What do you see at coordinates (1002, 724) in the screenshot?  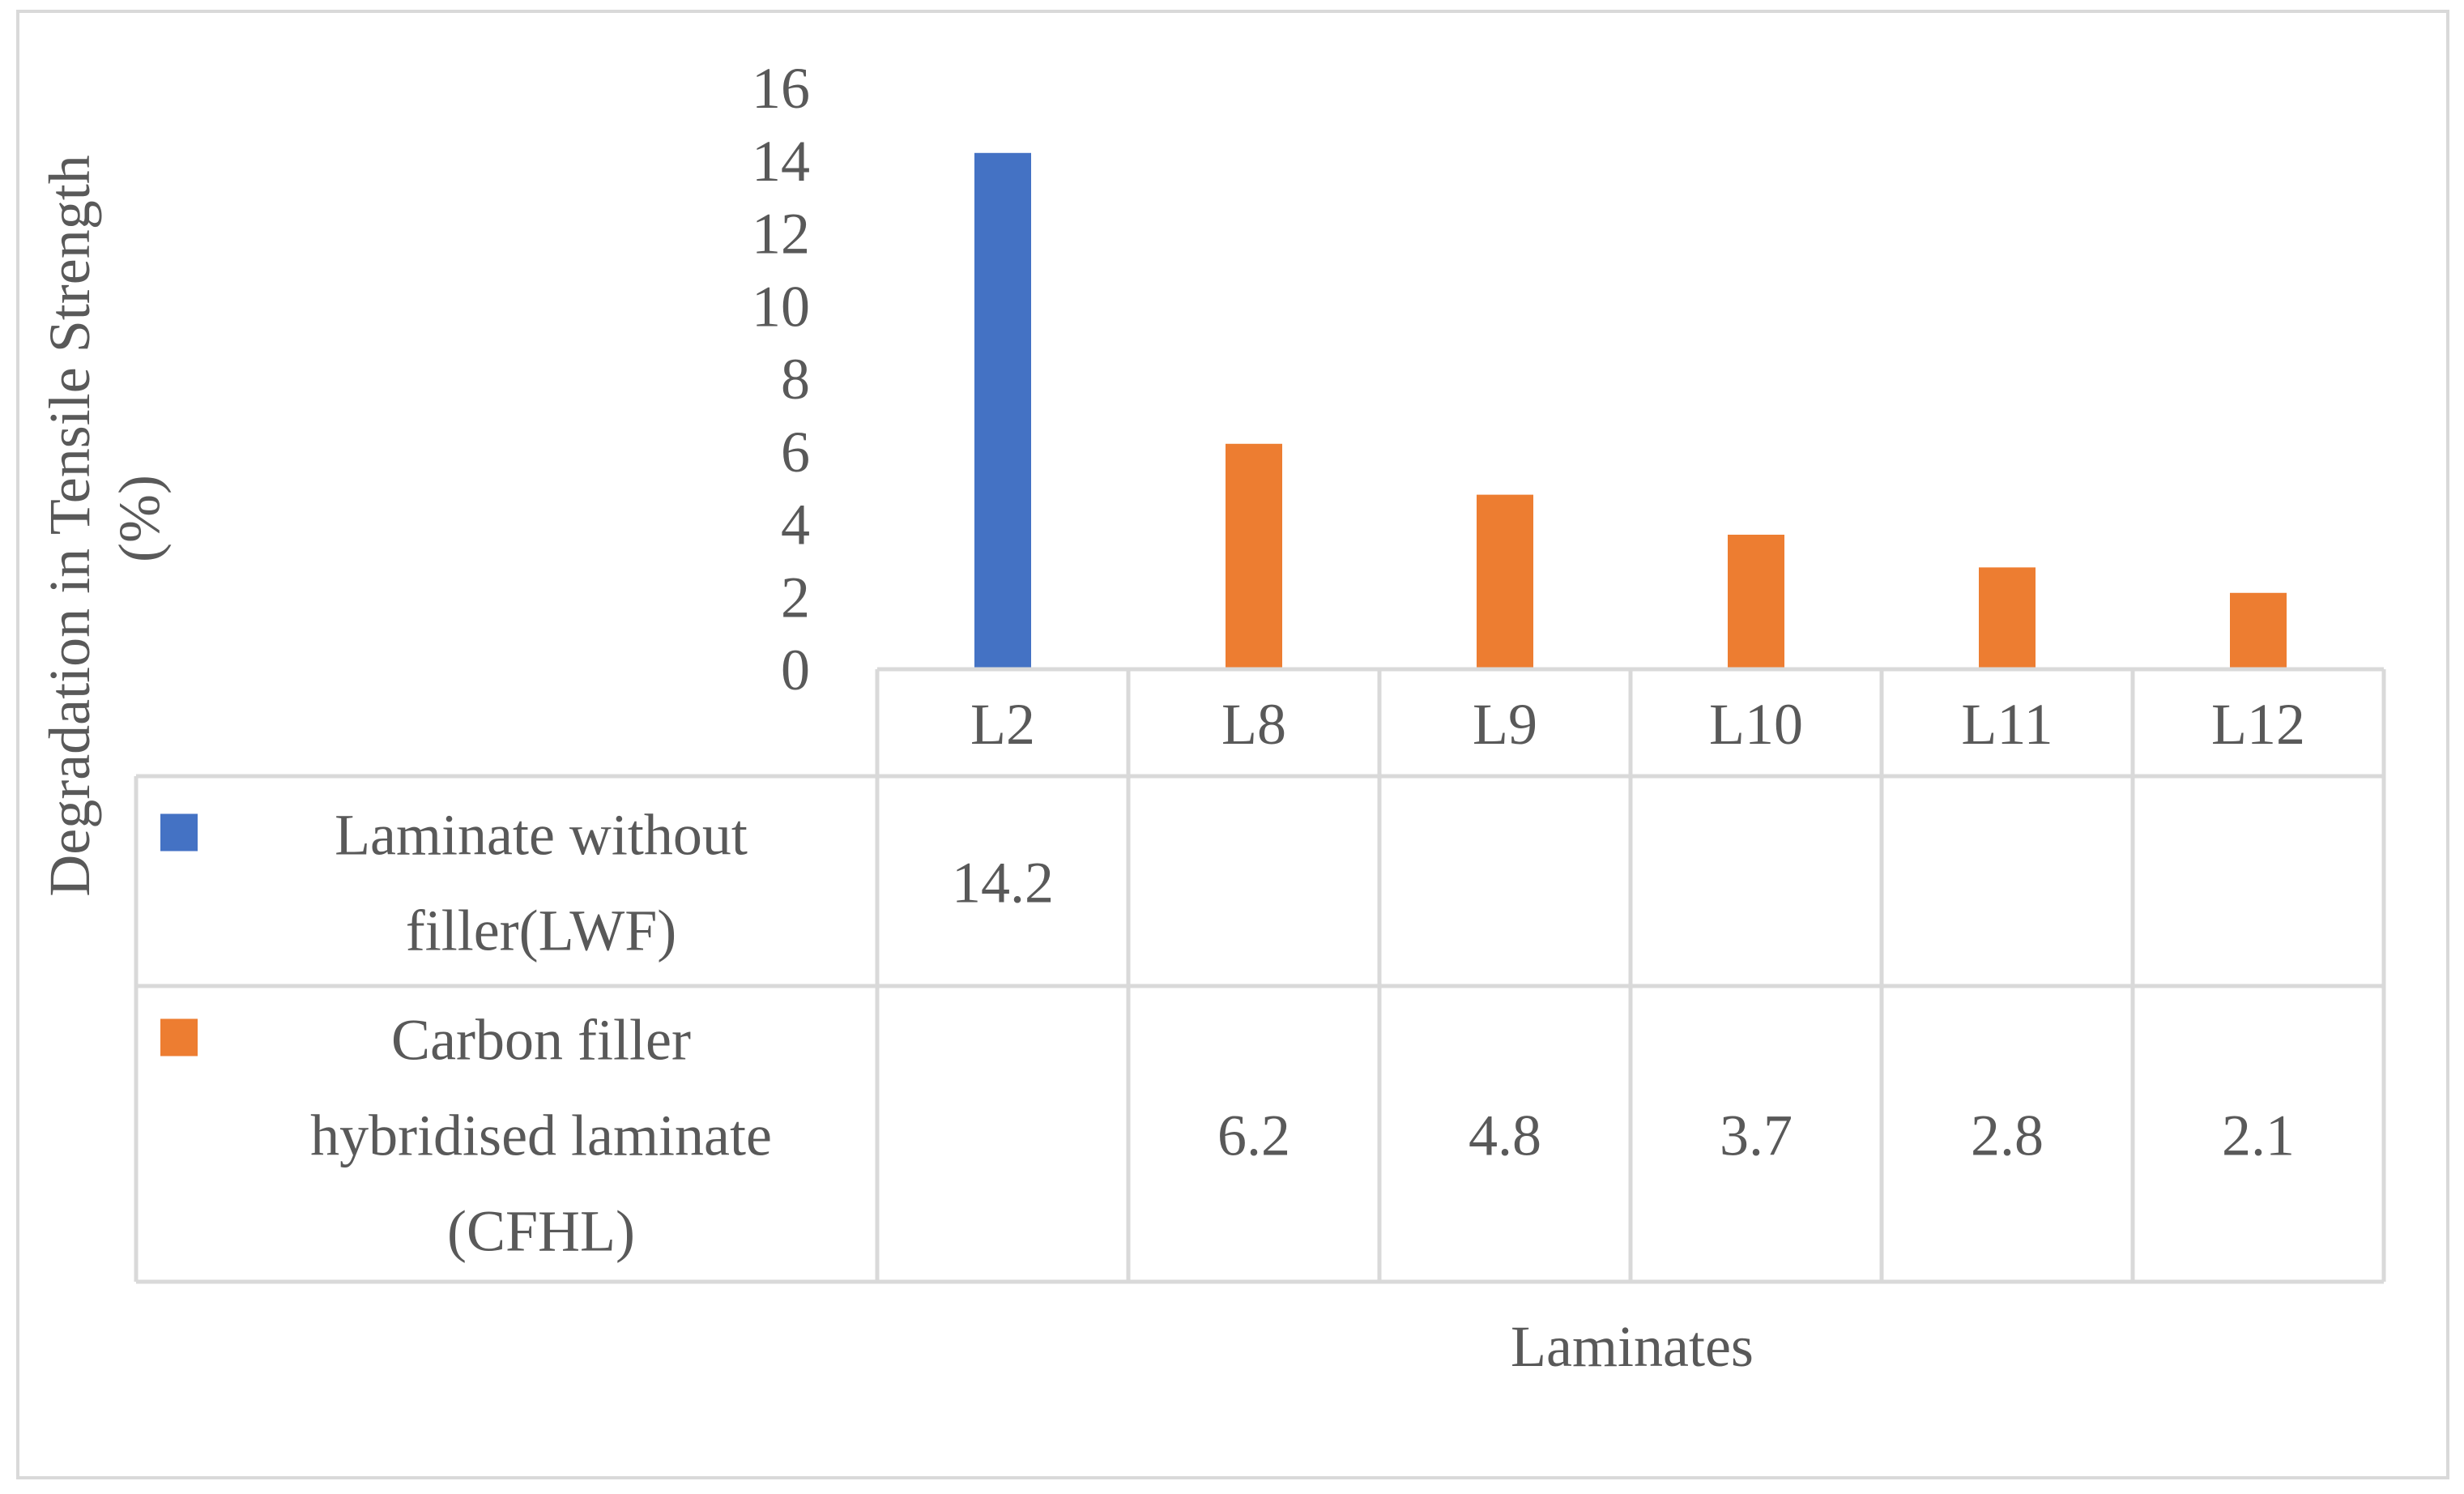 I see `x-tick-label: L2` at bounding box center [1002, 724].